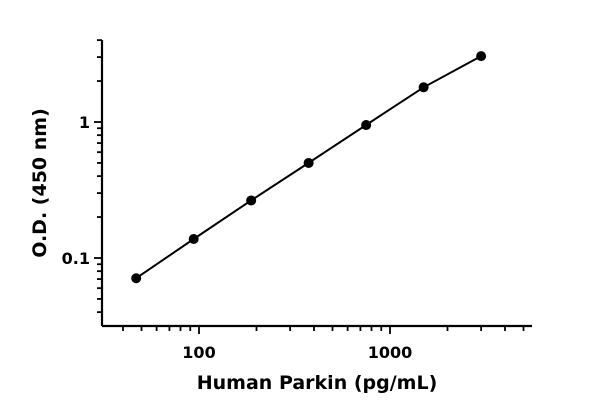  I want to click on y-tick-label: 0.1, so click(76, 258).